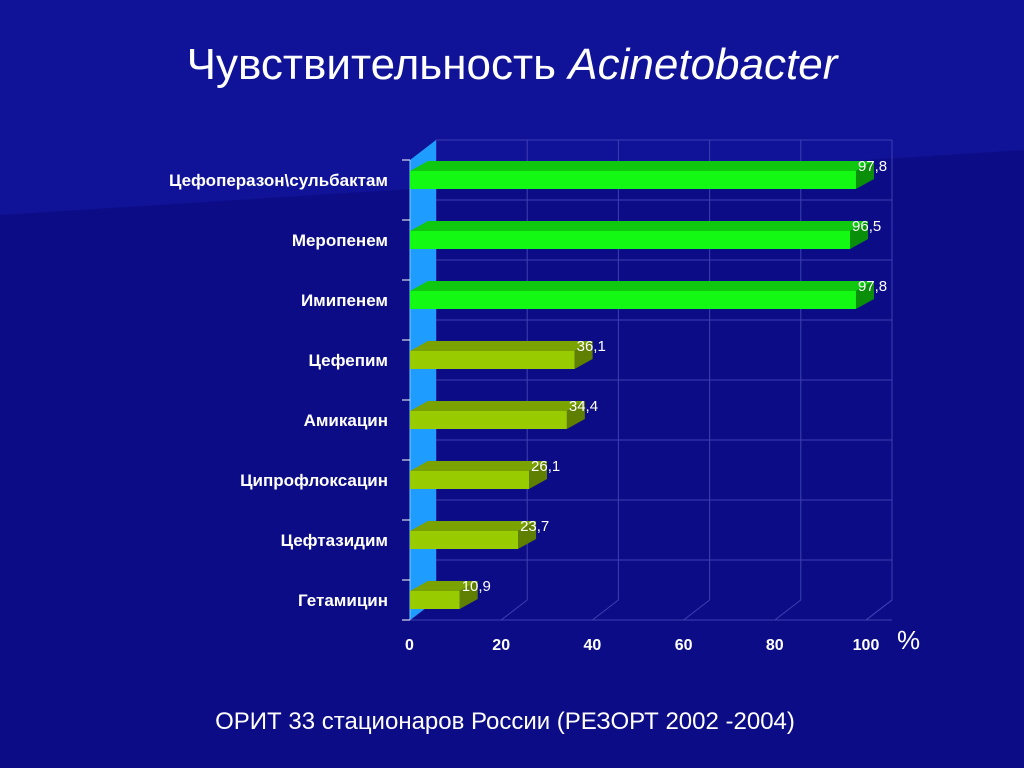 The width and height of the screenshot is (1024, 768). I want to click on title-italic: Acinetobacter, so click(703, 64).